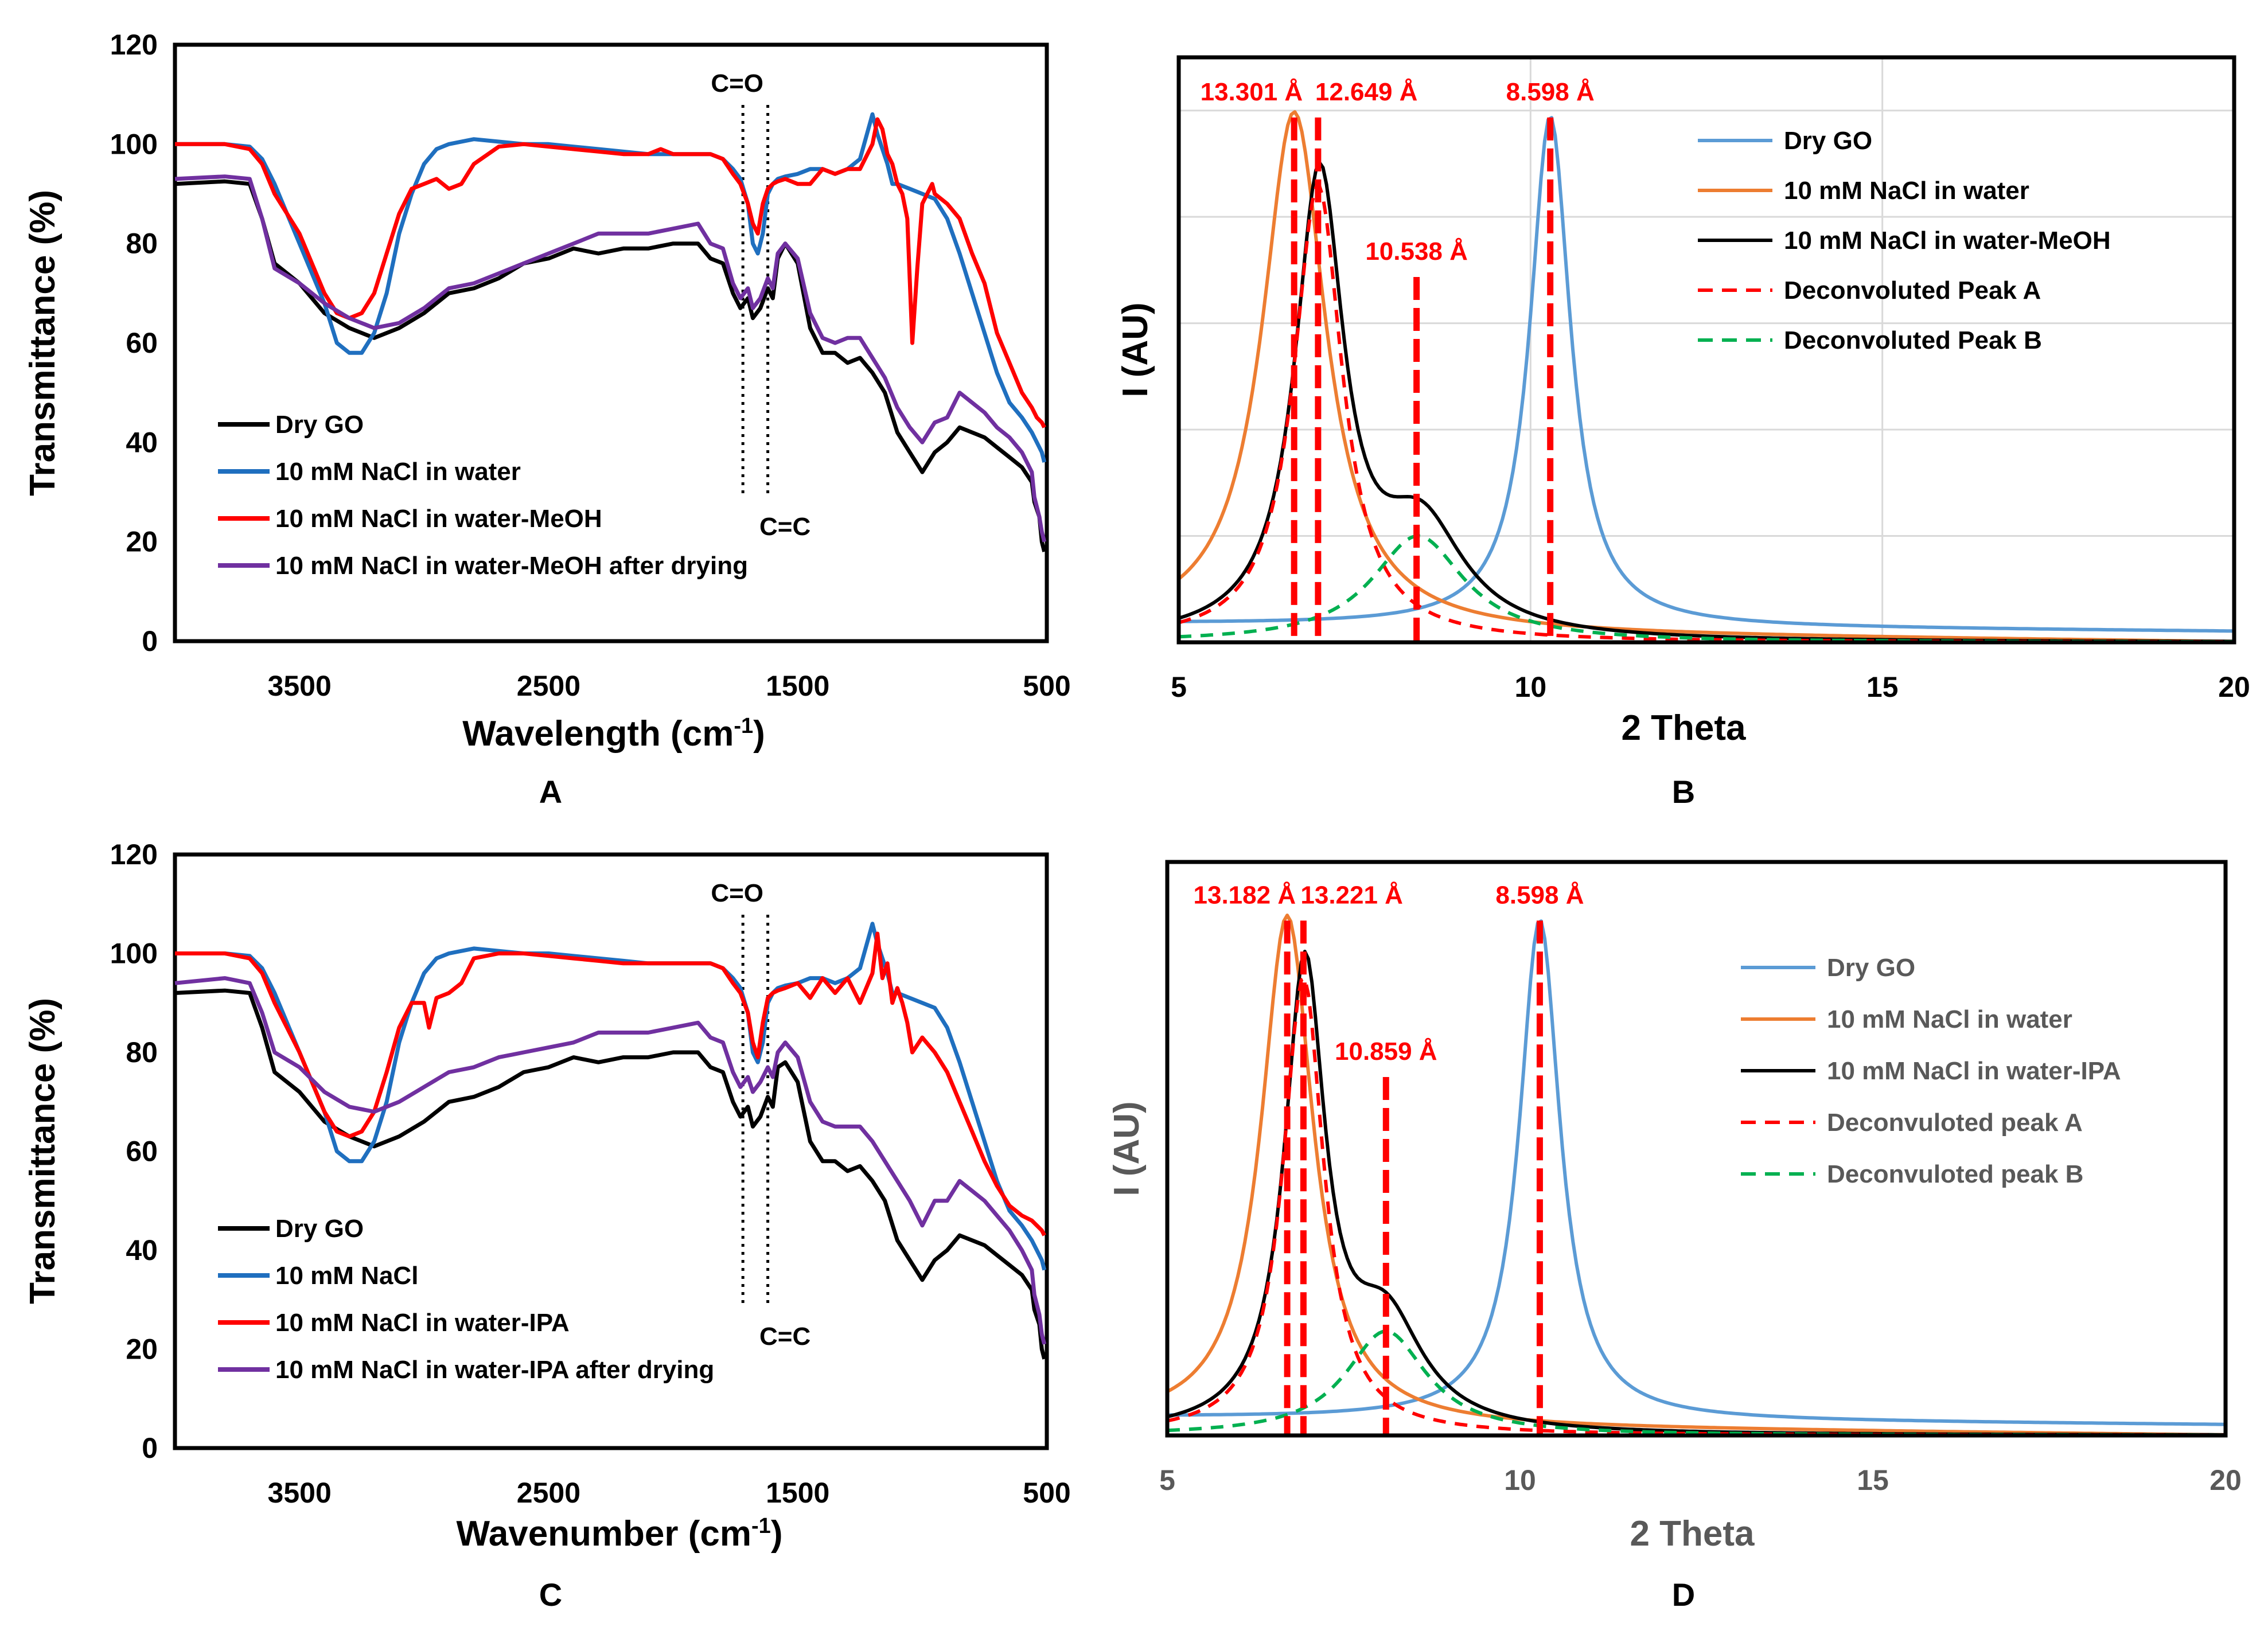  What do you see at coordinates (1684, 1595) in the screenshot?
I see `panel-label: D` at bounding box center [1684, 1595].